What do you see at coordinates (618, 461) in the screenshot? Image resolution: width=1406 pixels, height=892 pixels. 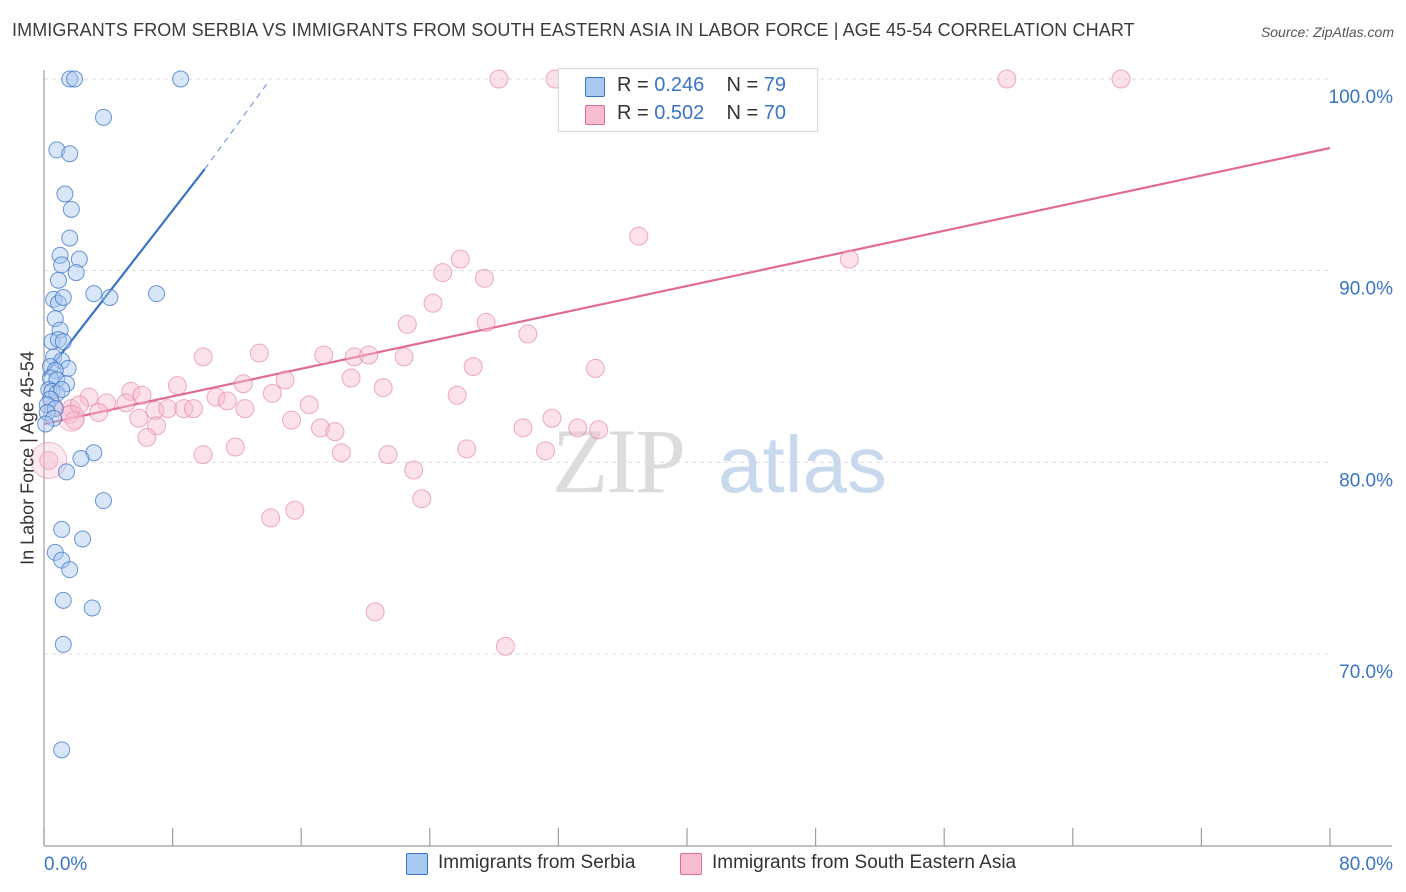 I see `watermark-zip: ZIP` at bounding box center [618, 461].